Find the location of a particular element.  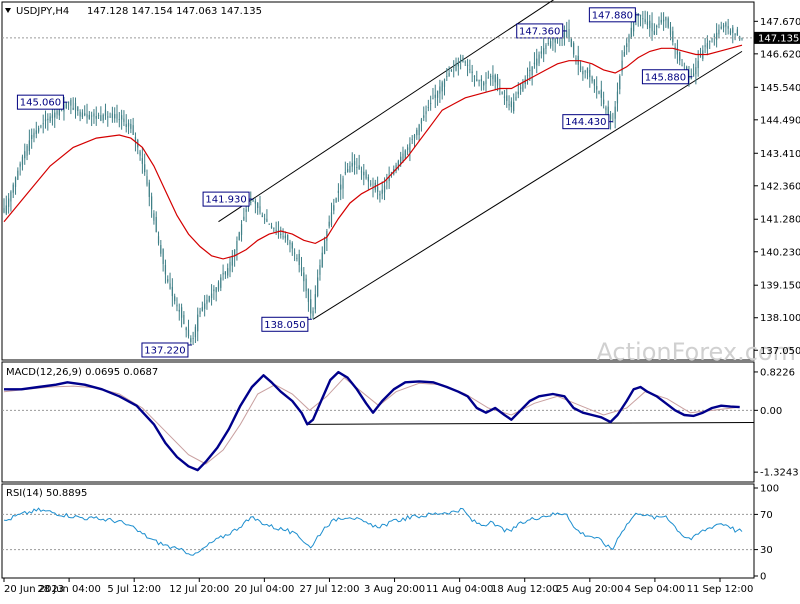

x-tick-label: 25 Aug 20:00 is located at coordinates (589, 589).